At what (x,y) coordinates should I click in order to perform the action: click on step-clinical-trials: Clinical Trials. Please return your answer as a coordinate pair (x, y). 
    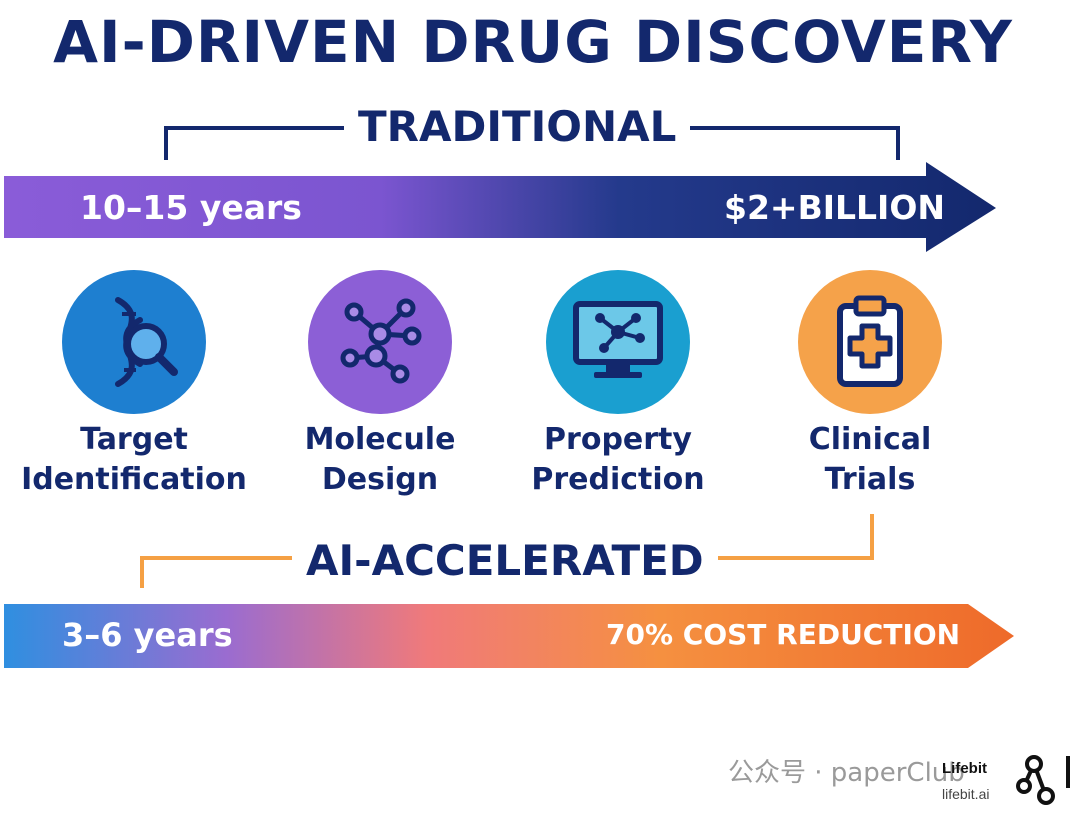
    Looking at the image, I should click on (870, 385).